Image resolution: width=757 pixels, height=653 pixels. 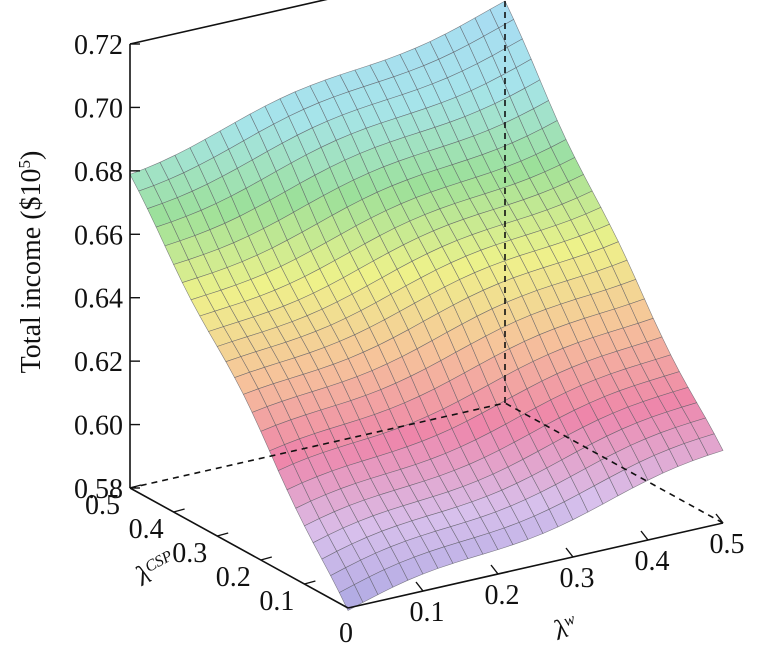 What do you see at coordinates (98, 235) in the screenshot?
I see `z-tick-label: 0.66` at bounding box center [98, 235].